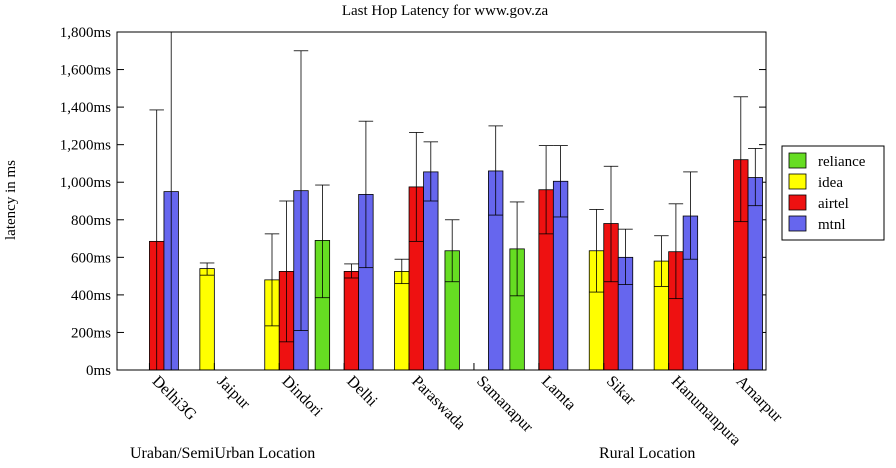 This screenshot has width=896, height=468. Describe the element at coordinates (438, 403) in the screenshot. I see `x-tick-label: Paraswada` at that location.